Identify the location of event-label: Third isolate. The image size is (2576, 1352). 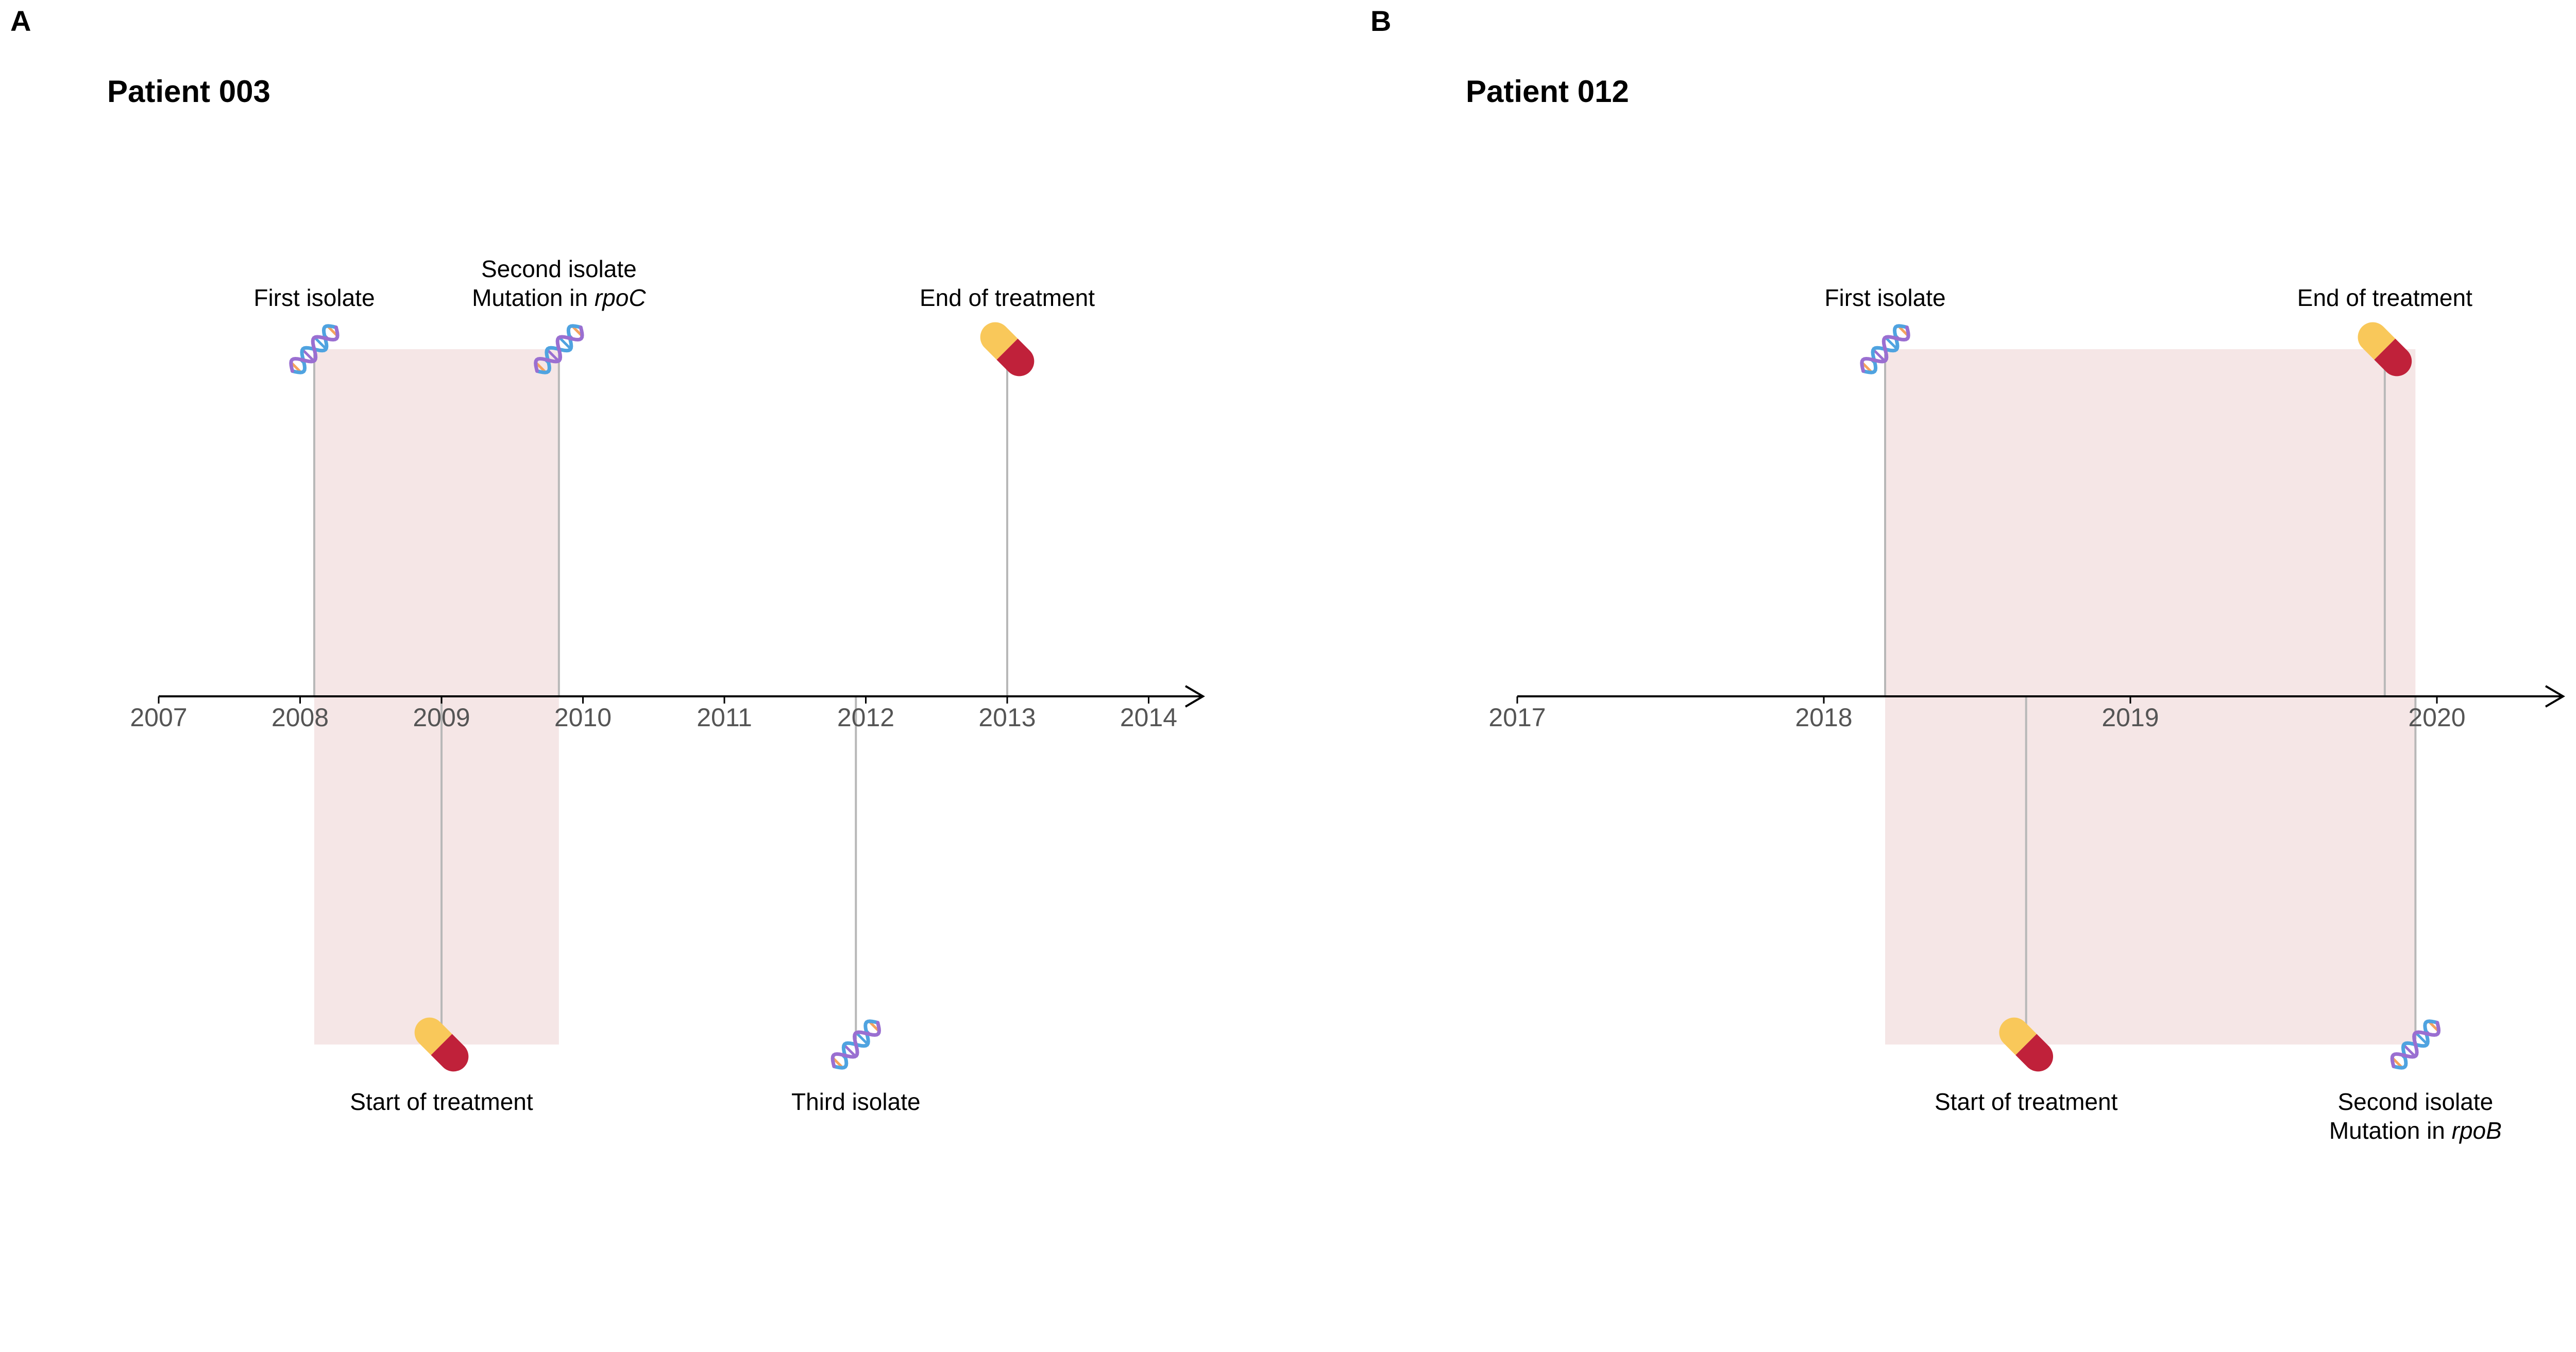
(856, 1101).